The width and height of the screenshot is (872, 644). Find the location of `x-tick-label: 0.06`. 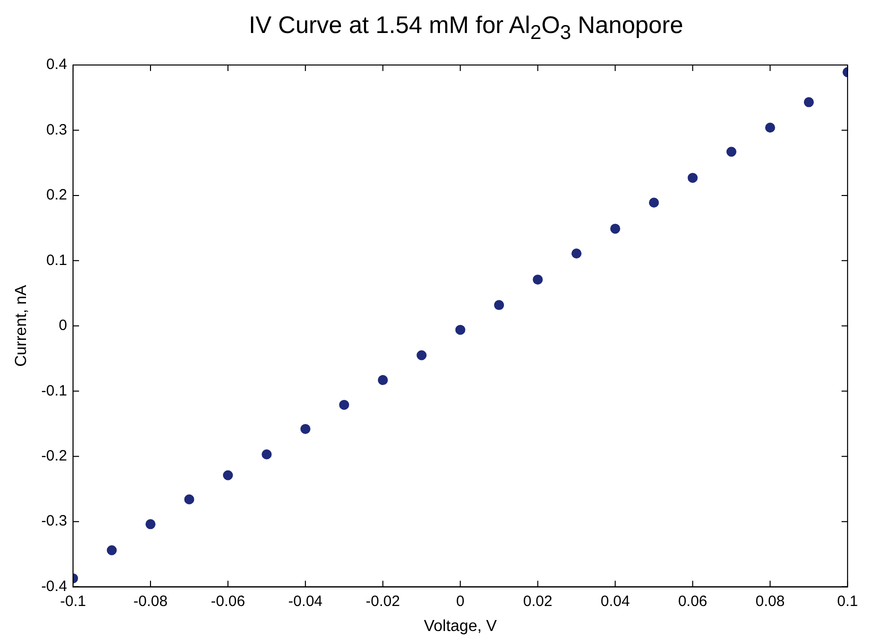

x-tick-label: 0.06 is located at coordinates (693, 601).